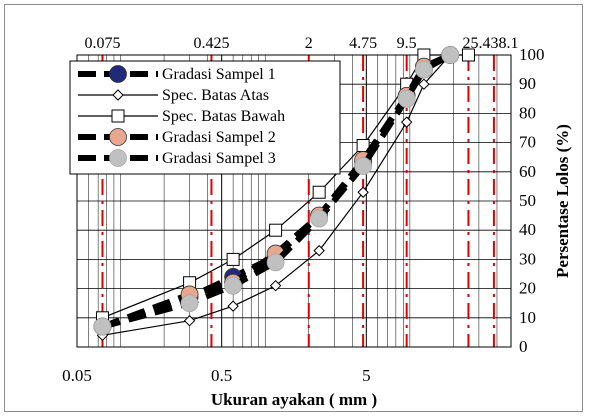 The image size is (589, 417). I want to click on y-tick-label: 30, so click(527, 258).